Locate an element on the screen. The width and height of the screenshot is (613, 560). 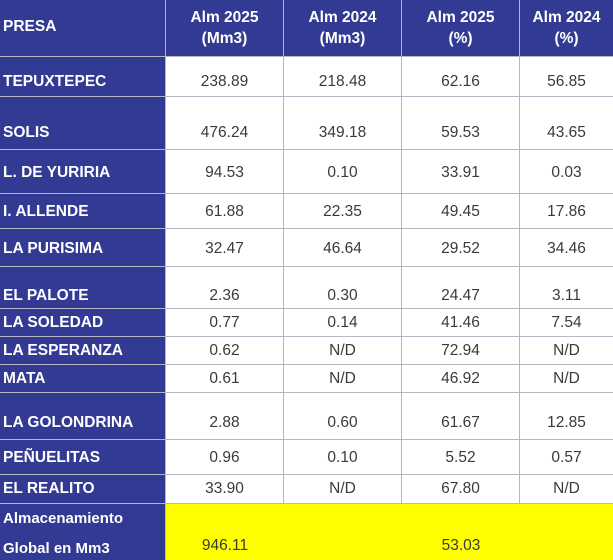
dam-name: LA SOLEDAD is located at coordinates (83, 323).